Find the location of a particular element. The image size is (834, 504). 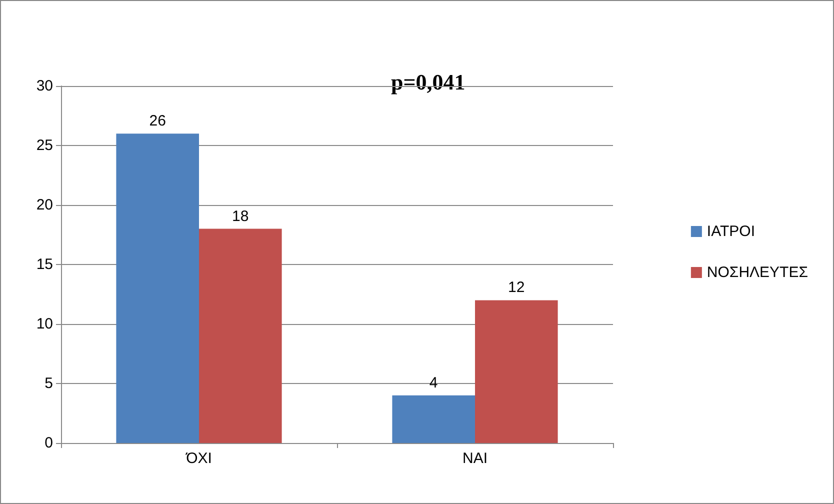

y-tick-label: 5 is located at coordinates (48, 383).